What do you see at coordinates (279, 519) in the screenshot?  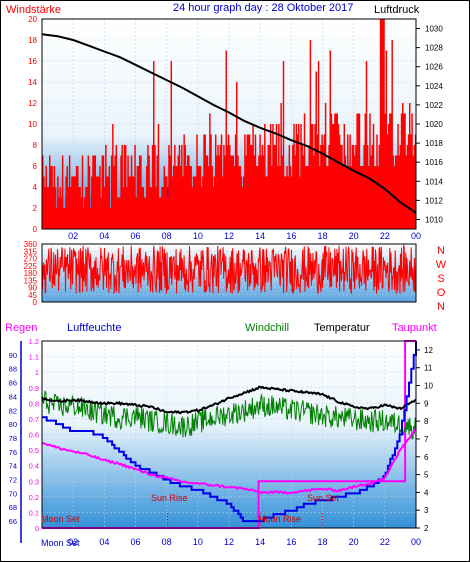 I see `moon-rise-annotation: Moon Rise` at bounding box center [279, 519].